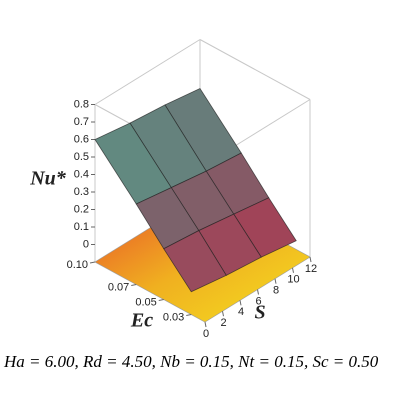  I want to click on z-tick-label: 0.3, so click(81, 192).